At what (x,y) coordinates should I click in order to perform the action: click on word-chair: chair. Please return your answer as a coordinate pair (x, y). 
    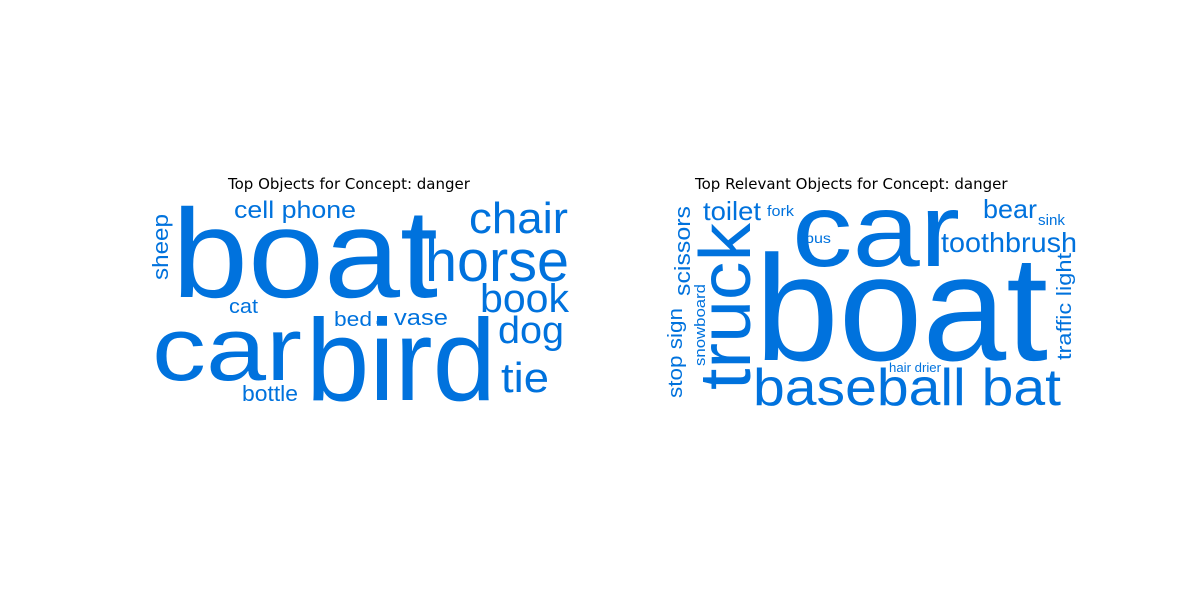
    Looking at the image, I should click on (518, 218).